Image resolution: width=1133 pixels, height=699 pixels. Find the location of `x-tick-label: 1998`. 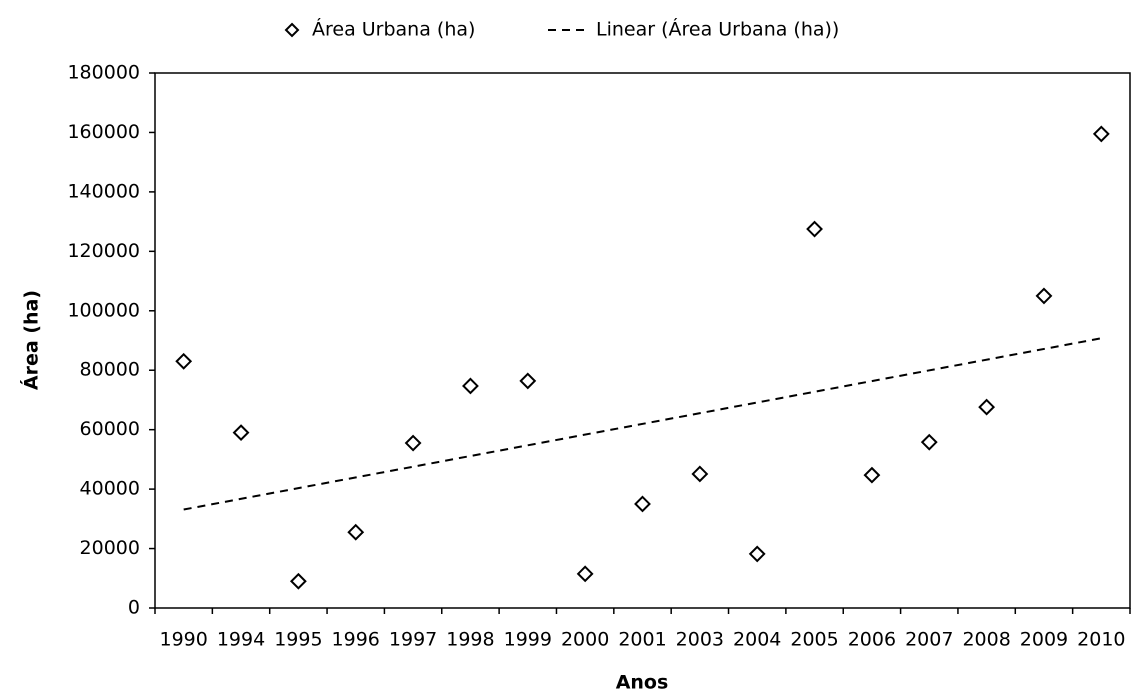

x-tick-label: 1998 is located at coordinates (470, 640).